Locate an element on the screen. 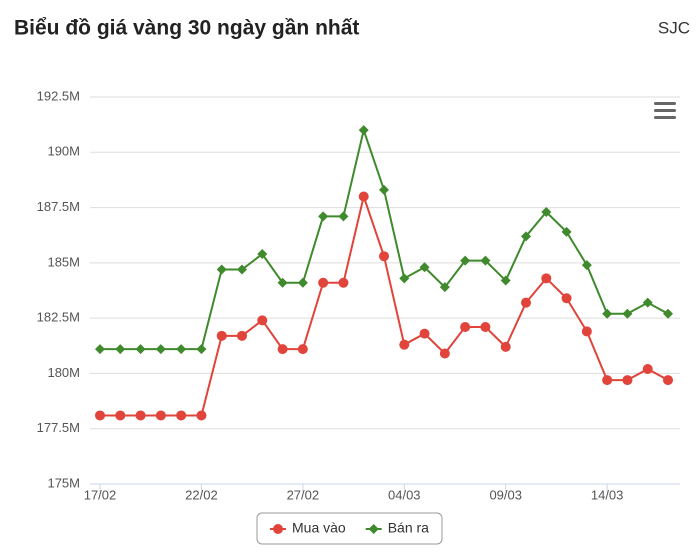 The height and width of the screenshot is (560, 700). y-tick-label: 177.5M is located at coordinates (58, 427).